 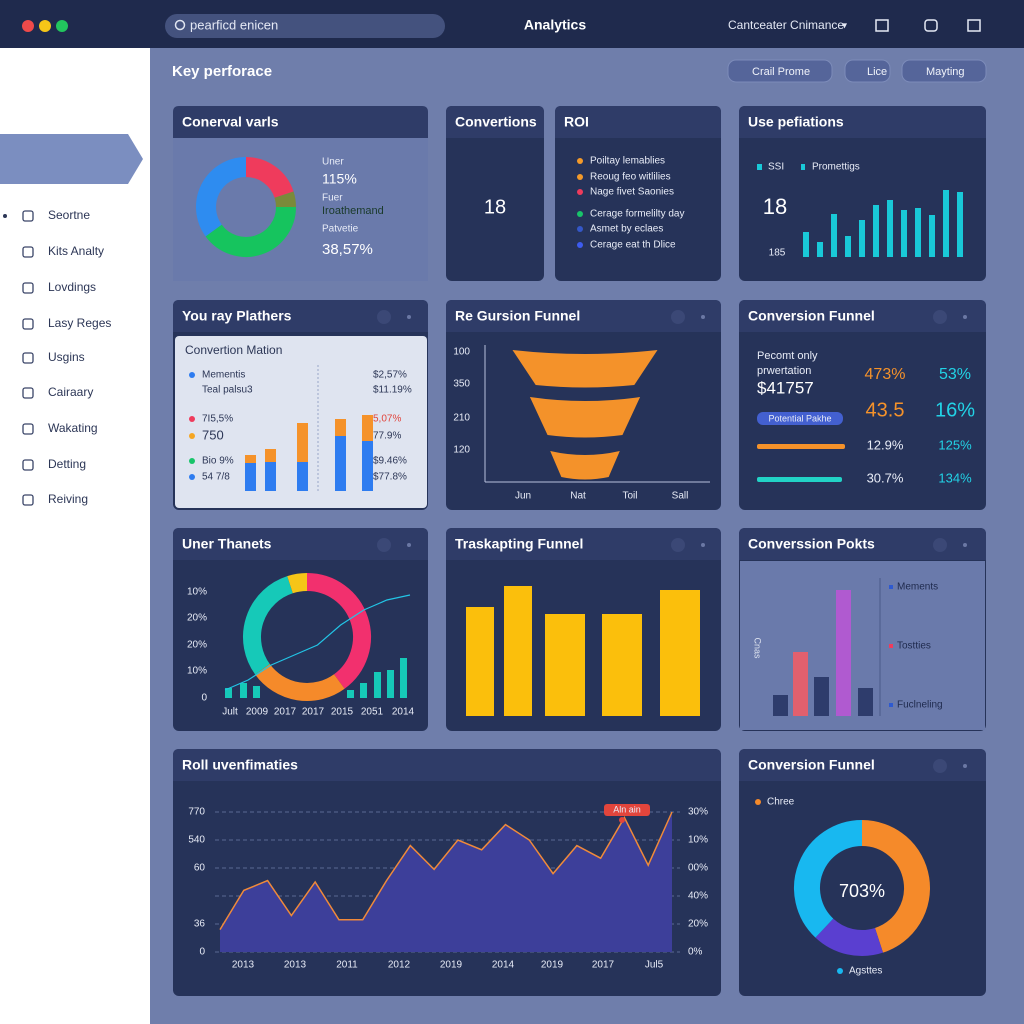 I want to click on label: Teal palsu3, so click(x=227, y=390).